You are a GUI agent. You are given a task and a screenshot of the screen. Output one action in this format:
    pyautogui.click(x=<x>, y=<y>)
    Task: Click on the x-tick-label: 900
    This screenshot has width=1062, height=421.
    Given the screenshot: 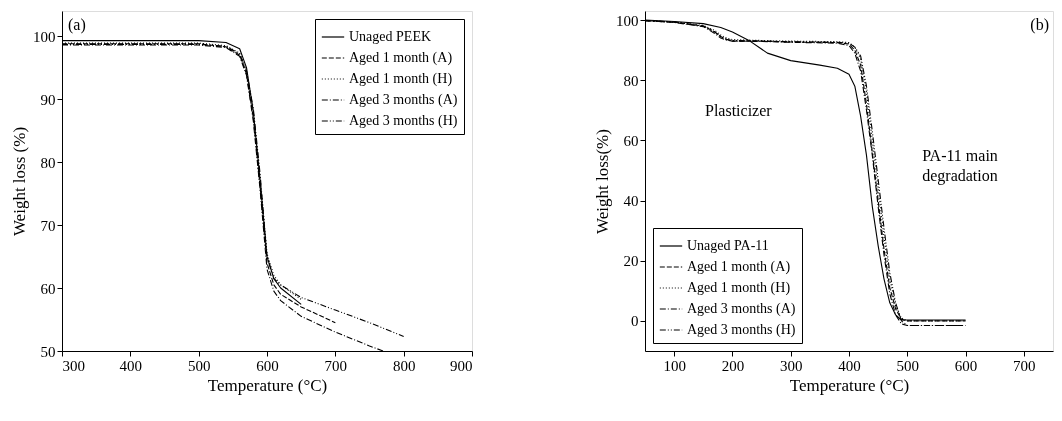 What is the action you would take?
    pyautogui.click(x=461, y=365)
    